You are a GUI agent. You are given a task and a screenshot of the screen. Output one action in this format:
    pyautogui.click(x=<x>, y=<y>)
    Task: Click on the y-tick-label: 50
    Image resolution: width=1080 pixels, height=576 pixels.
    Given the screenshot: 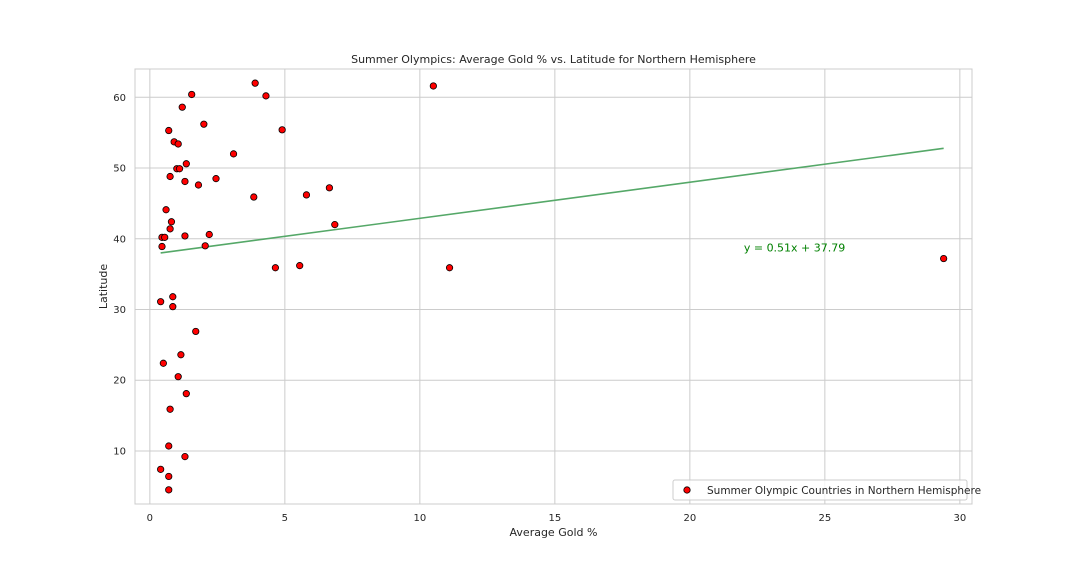 What is the action you would take?
    pyautogui.click(x=119, y=169)
    